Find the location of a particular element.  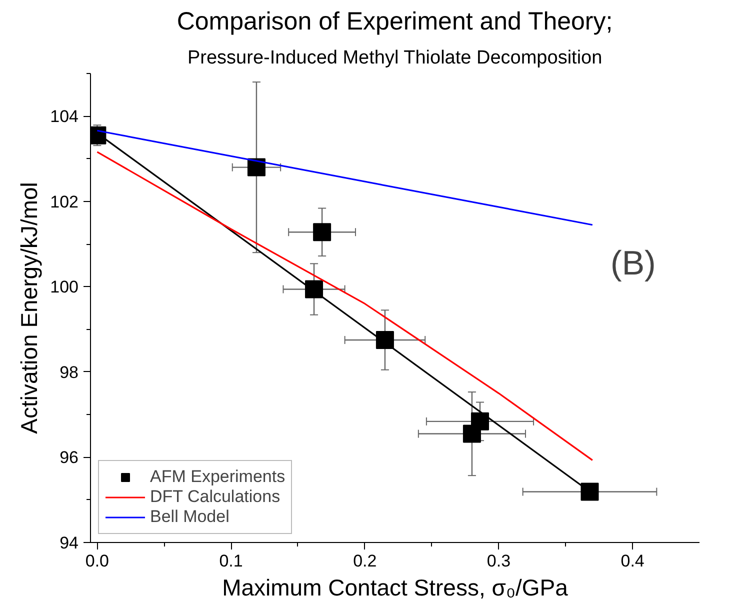

y-axis-title: Activation Energy/kJ/mol is located at coordinates (29, 308).